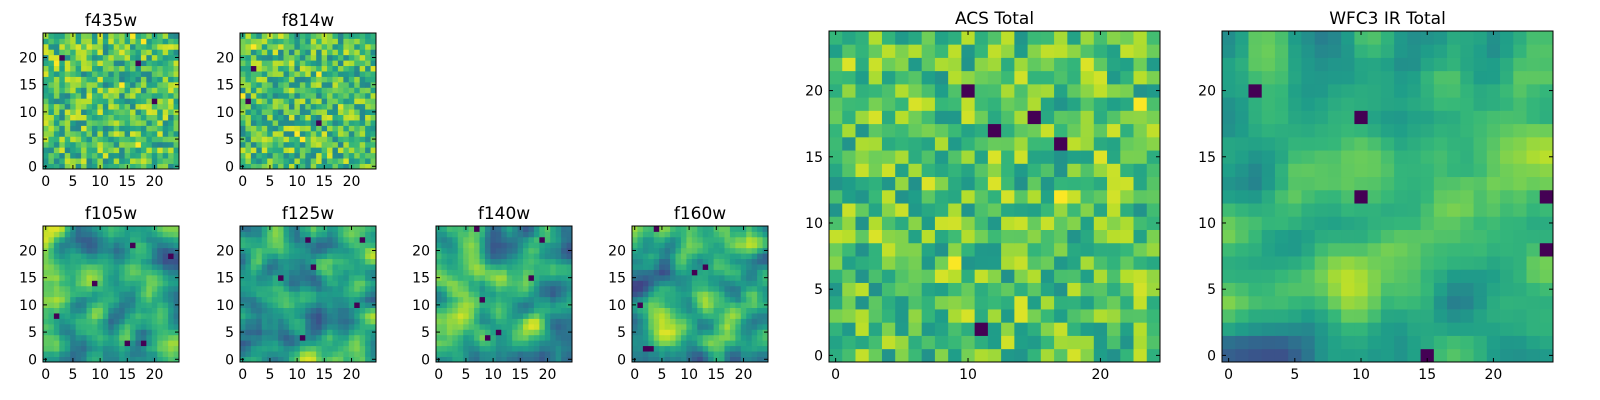  I want to click on axes-frame, so click(111, 294).